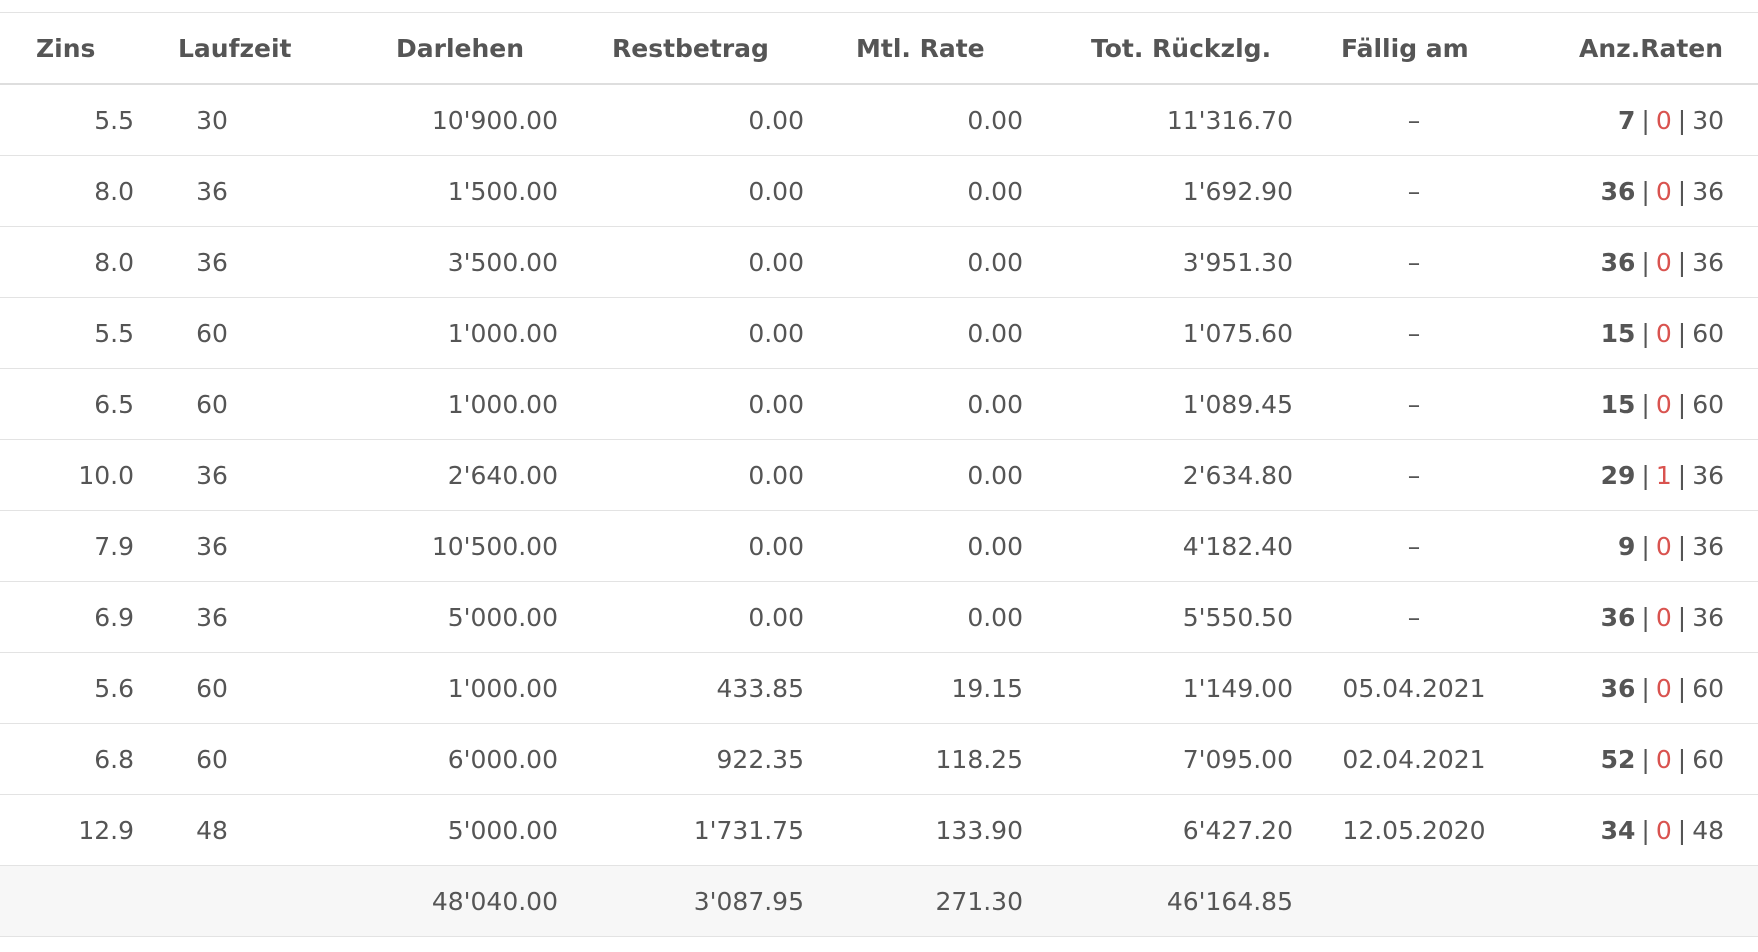 Image resolution: width=1758 pixels, height=952 pixels. I want to click on cell-zins: 6.5, so click(70, 404).